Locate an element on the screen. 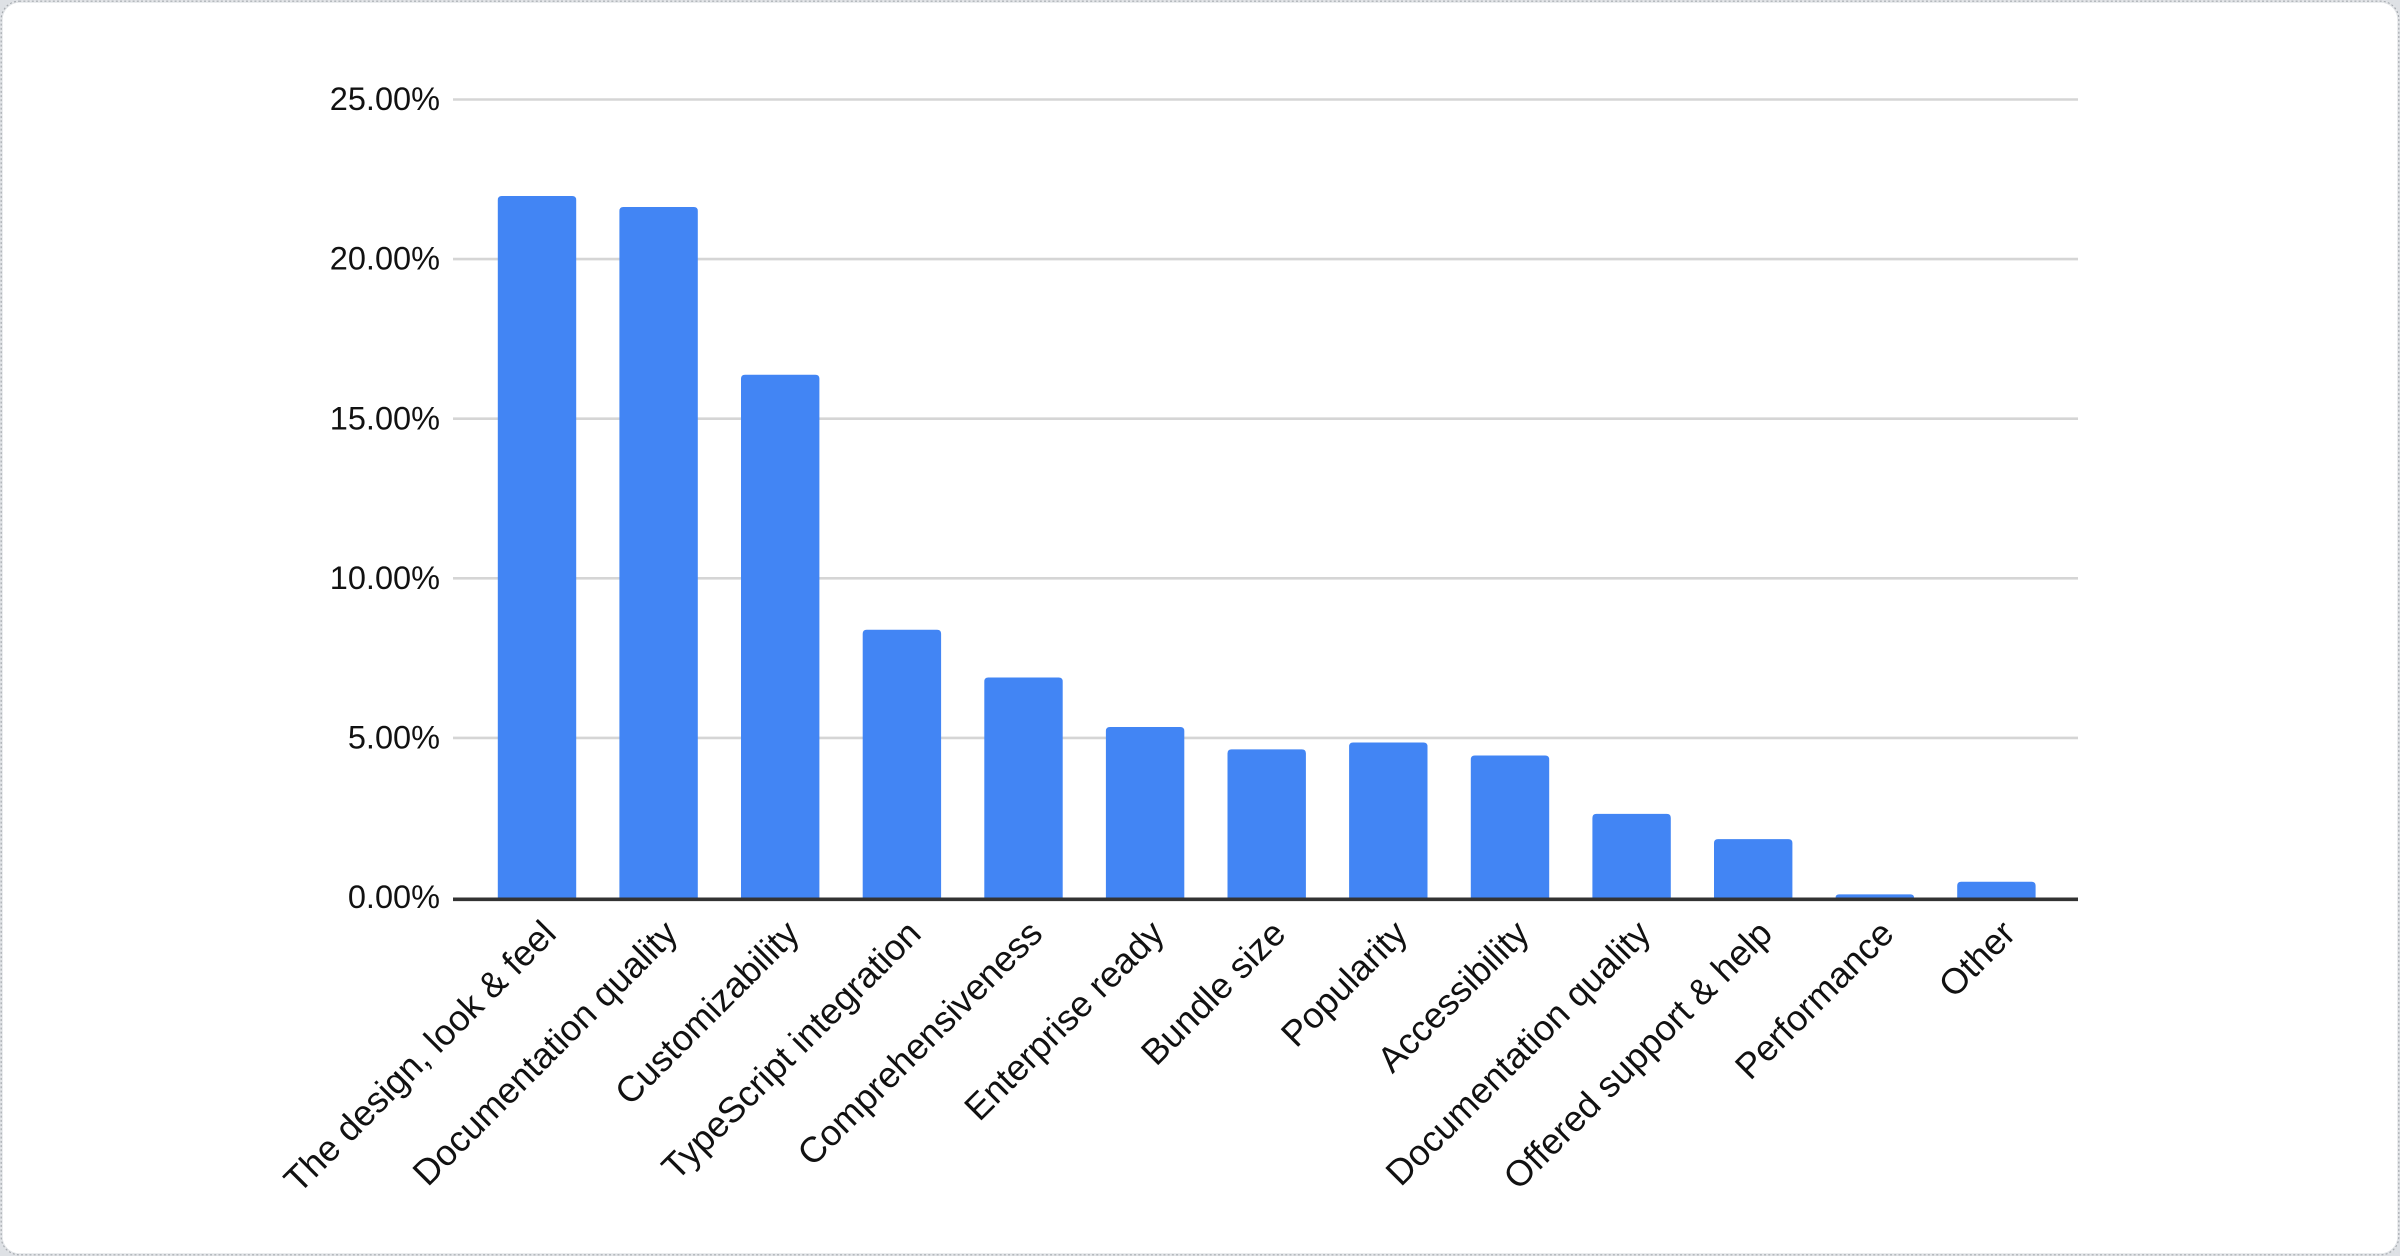 The image size is (2400, 1256). svg-text: 25.00% is located at coordinates (385, 99).